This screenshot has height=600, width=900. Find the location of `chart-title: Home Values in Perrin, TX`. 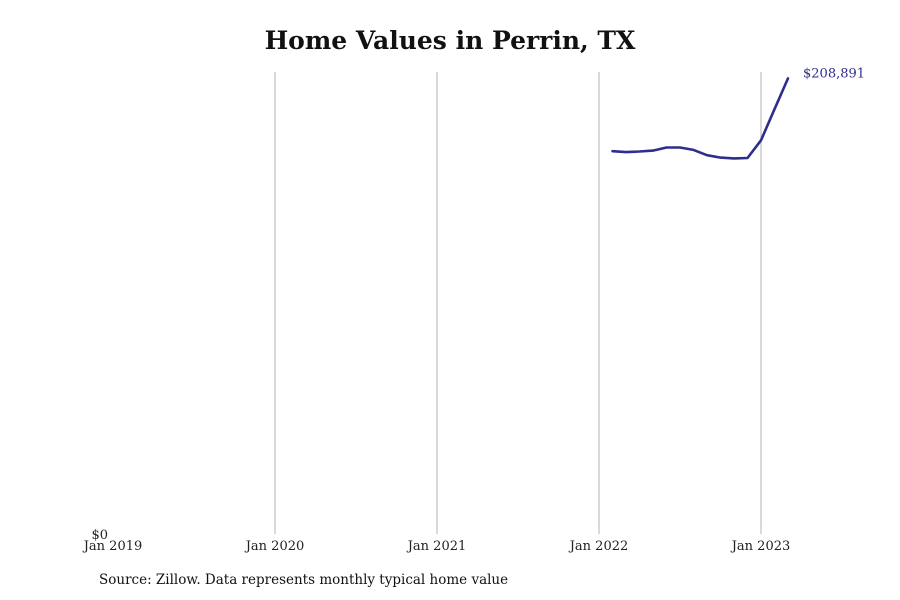

chart-title: Home Values in Perrin, TX is located at coordinates (450, 40).